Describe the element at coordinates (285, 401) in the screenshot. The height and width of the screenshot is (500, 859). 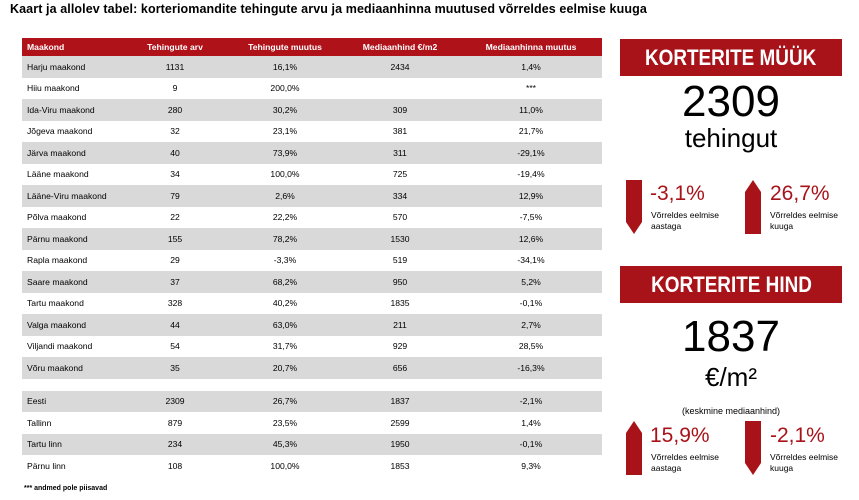
I see `cell-transactions-change: 26,7%` at that location.